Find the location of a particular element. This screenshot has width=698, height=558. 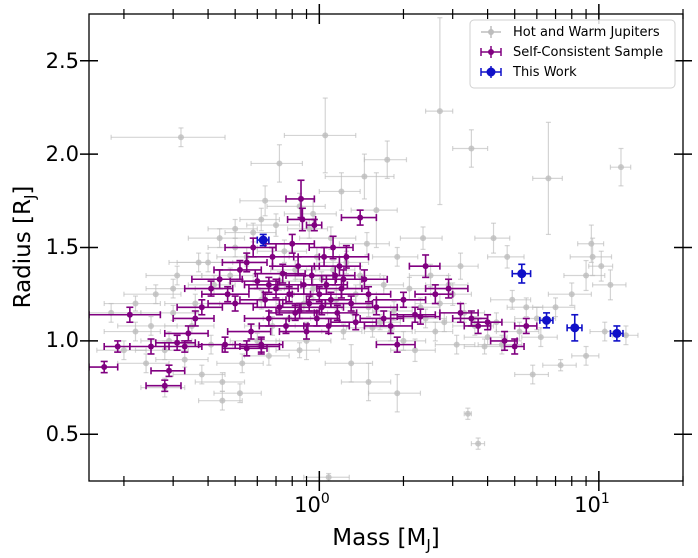

y-tick-labels: 0.5 1.0 1.5 2.0 2.5 is located at coordinates (62, 247).